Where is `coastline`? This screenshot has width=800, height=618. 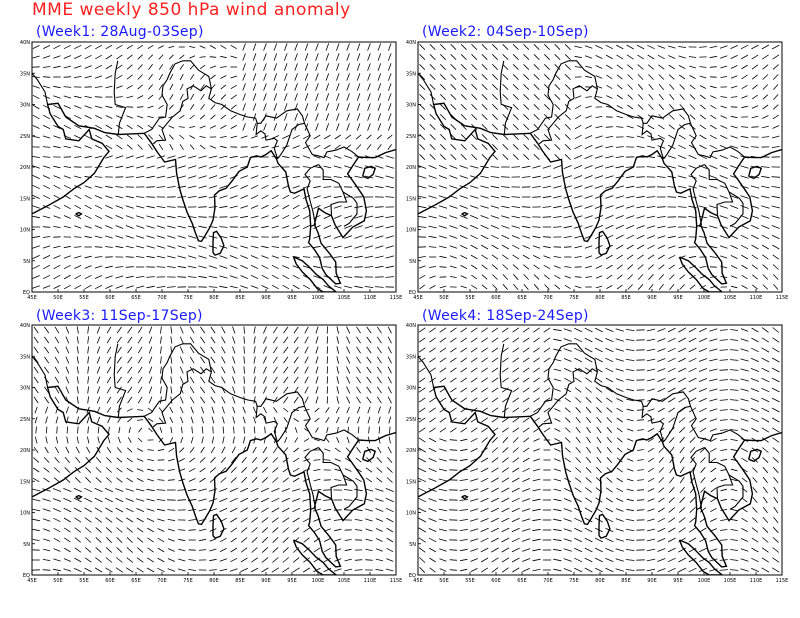 coastline is located at coordinates (600, 476).